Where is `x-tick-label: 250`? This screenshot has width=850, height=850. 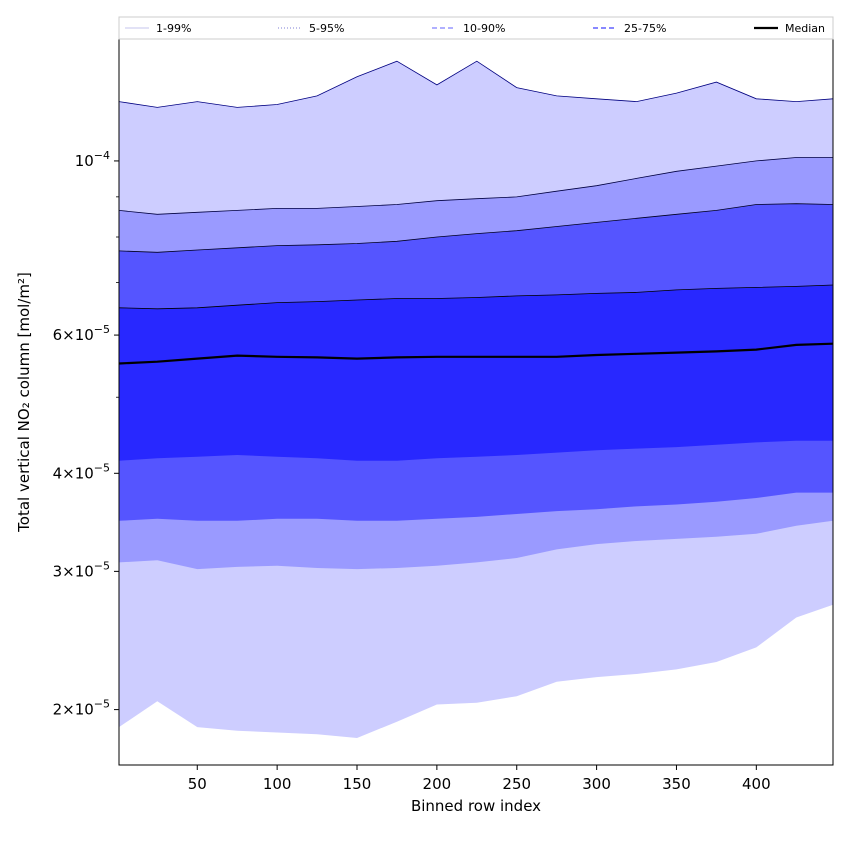 x-tick-label: 250 is located at coordinates (516, 784).